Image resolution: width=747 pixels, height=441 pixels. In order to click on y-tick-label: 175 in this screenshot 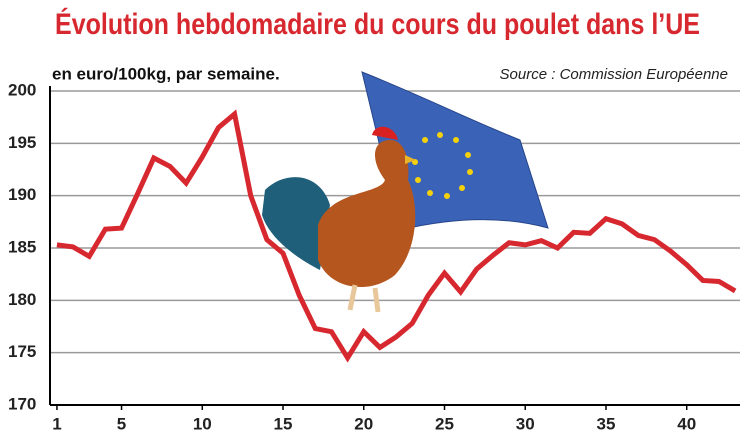, I will do `click(22, 351)`.